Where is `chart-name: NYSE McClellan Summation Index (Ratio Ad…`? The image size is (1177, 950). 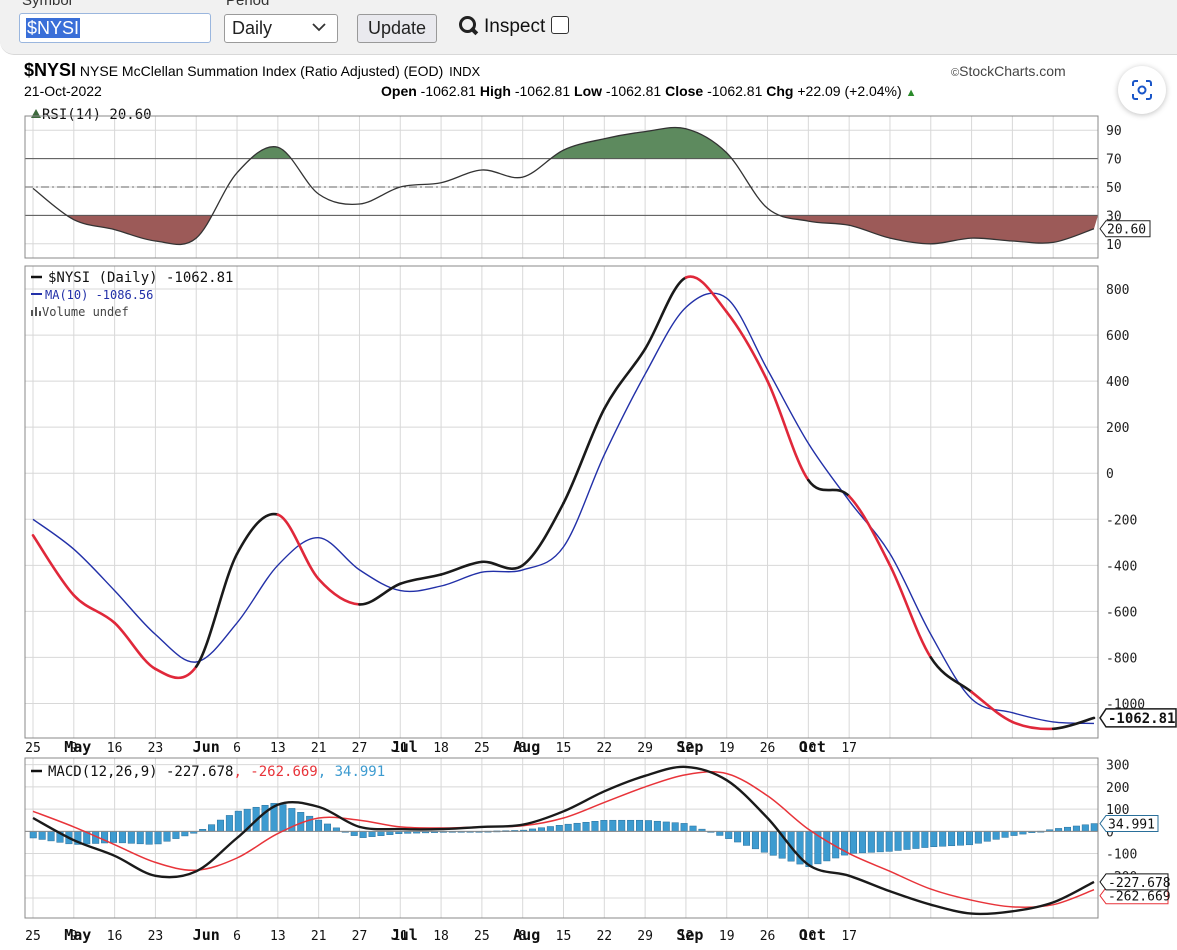
chart-name: NYSE McClellan Summation Index (Ratio Ad… is located at coordinates (261, 71).